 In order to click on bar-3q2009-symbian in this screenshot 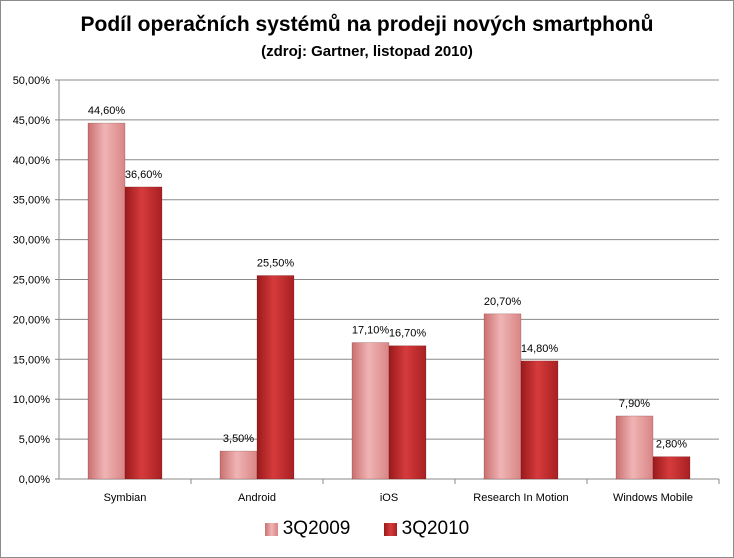, I will do `click(106, 301)`.